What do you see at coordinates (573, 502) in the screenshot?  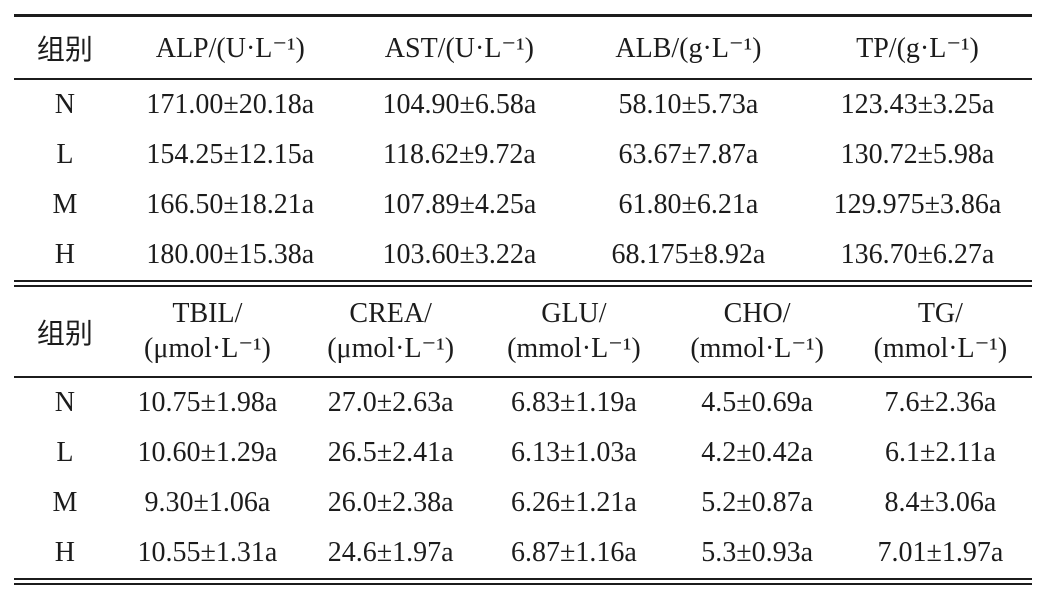 I see `value-cell: 6.26±1.21a` at bounding box center [573, 502].